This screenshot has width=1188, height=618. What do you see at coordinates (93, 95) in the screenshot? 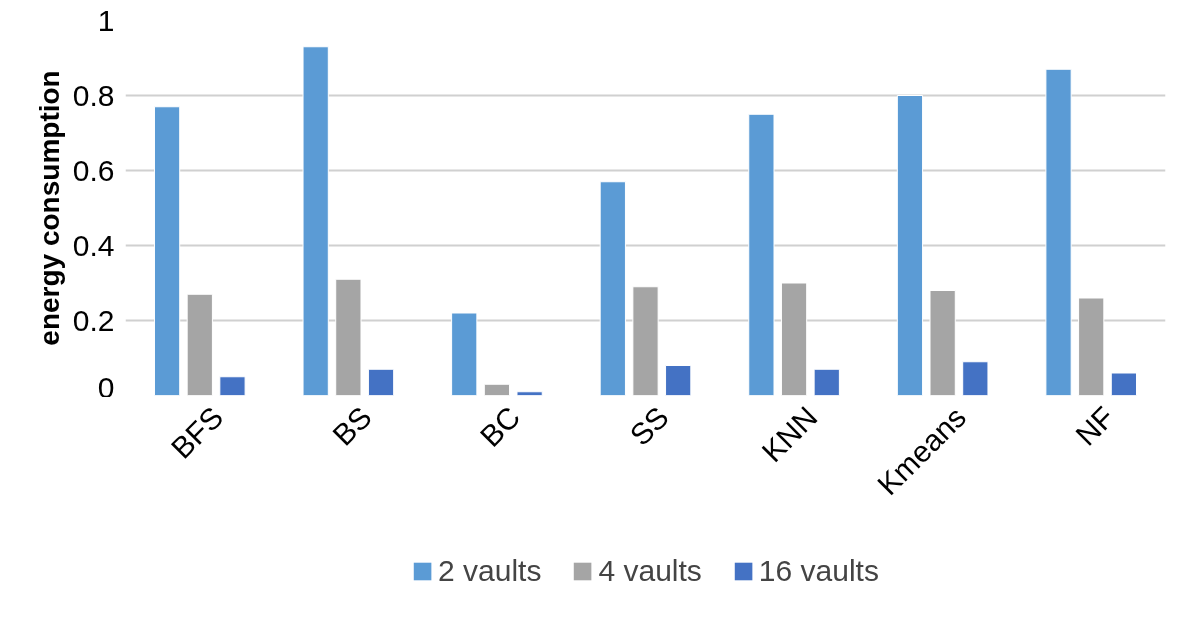
I see `y-tick-label: 0.8` at bounding box center [93, 95].